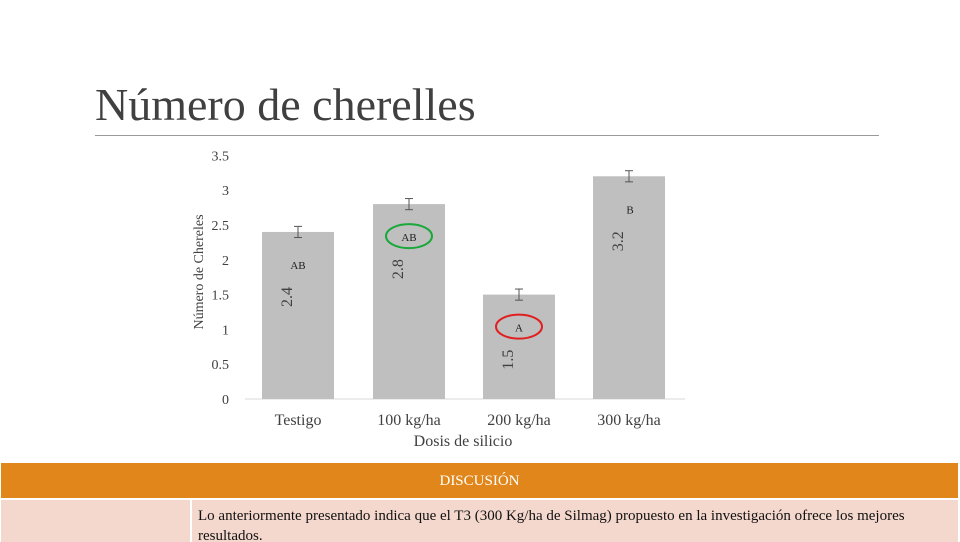 This screenshot has width=960, height=542. Describe the element at coordinates (519, 420) in the screenshot. I see `x-tick-label: 200 kg/ha` at that location.